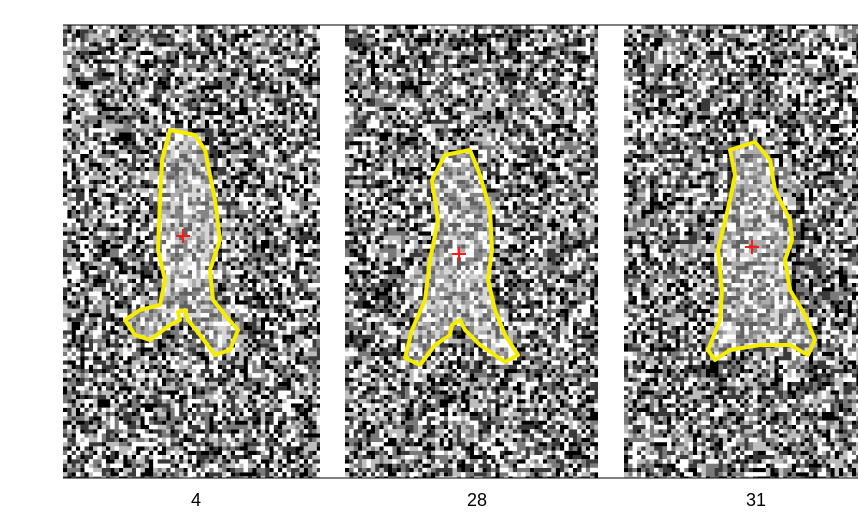 This screenshot has width=858, height=517. I want to click on panel-label: 4, so click(196, 500).